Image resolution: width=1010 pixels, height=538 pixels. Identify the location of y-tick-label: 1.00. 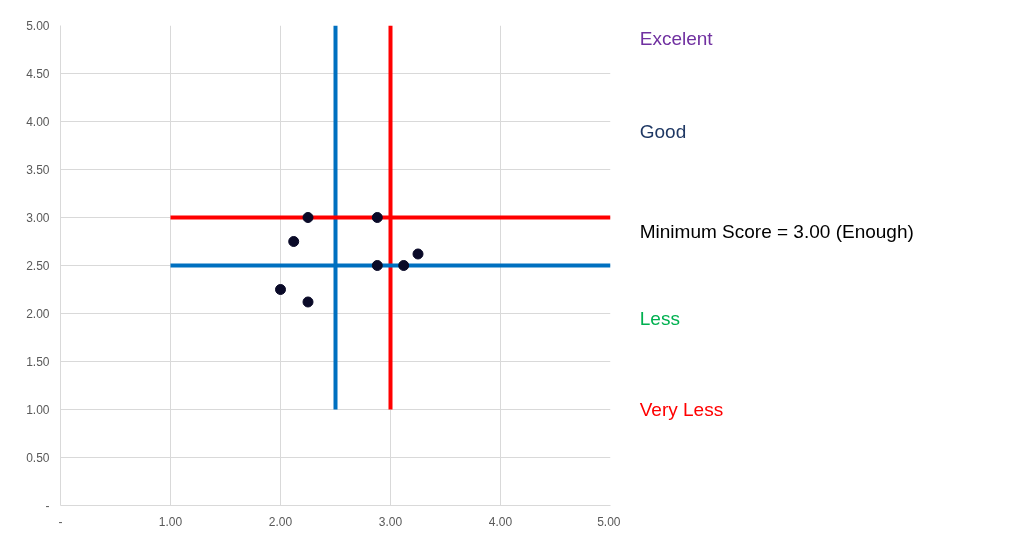
(38, 410).